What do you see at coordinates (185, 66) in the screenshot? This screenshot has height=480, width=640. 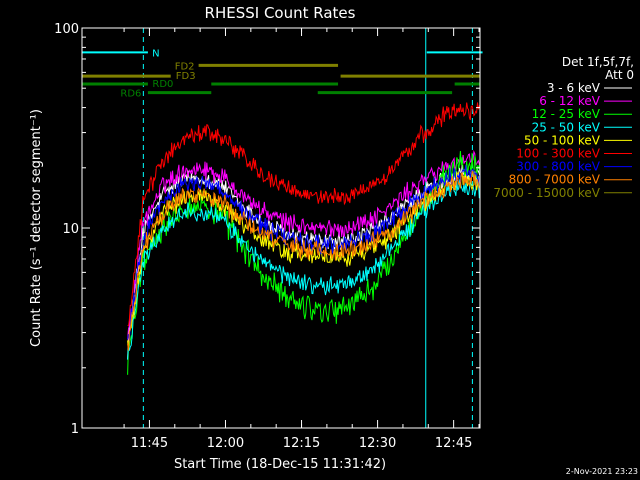 I see `state-bar-label-fd2: FD2` at bounding box center [185, 66].